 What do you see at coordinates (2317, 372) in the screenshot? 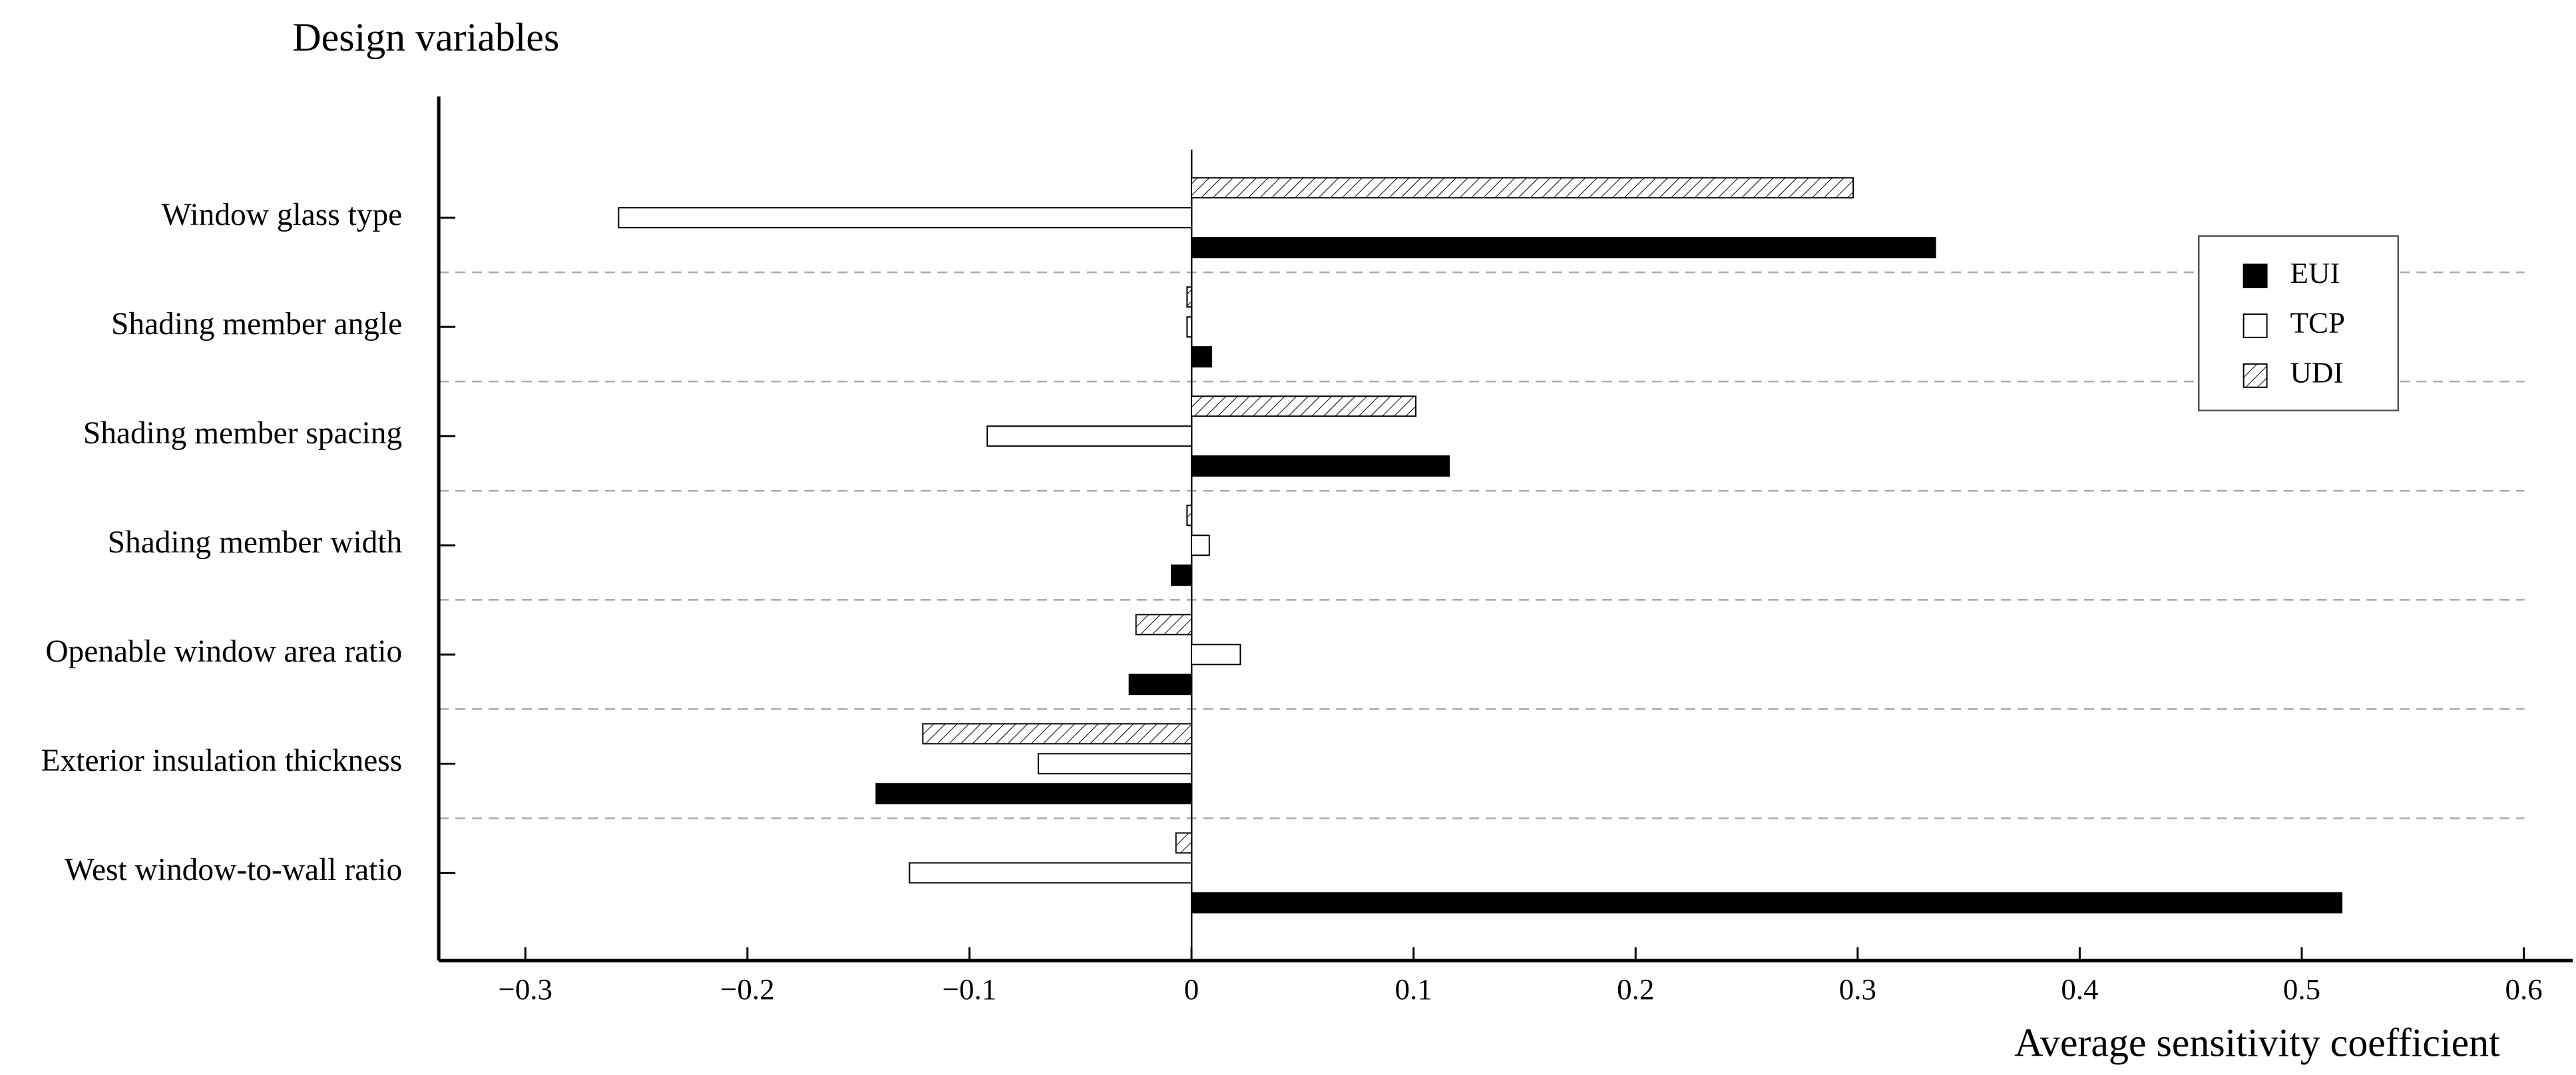
I see `legend-label: UDI` at bounding box center [2317, 372].